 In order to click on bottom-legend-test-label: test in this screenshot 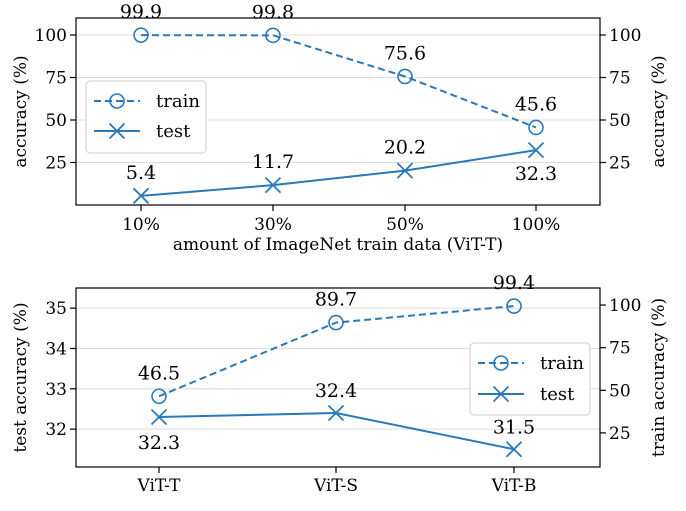, I will do `click(557, 394)`.